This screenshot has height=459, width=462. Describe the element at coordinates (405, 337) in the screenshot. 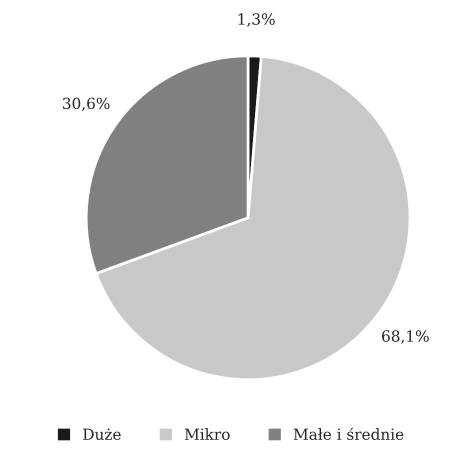

I see `data-label: 68,1%` at that location.